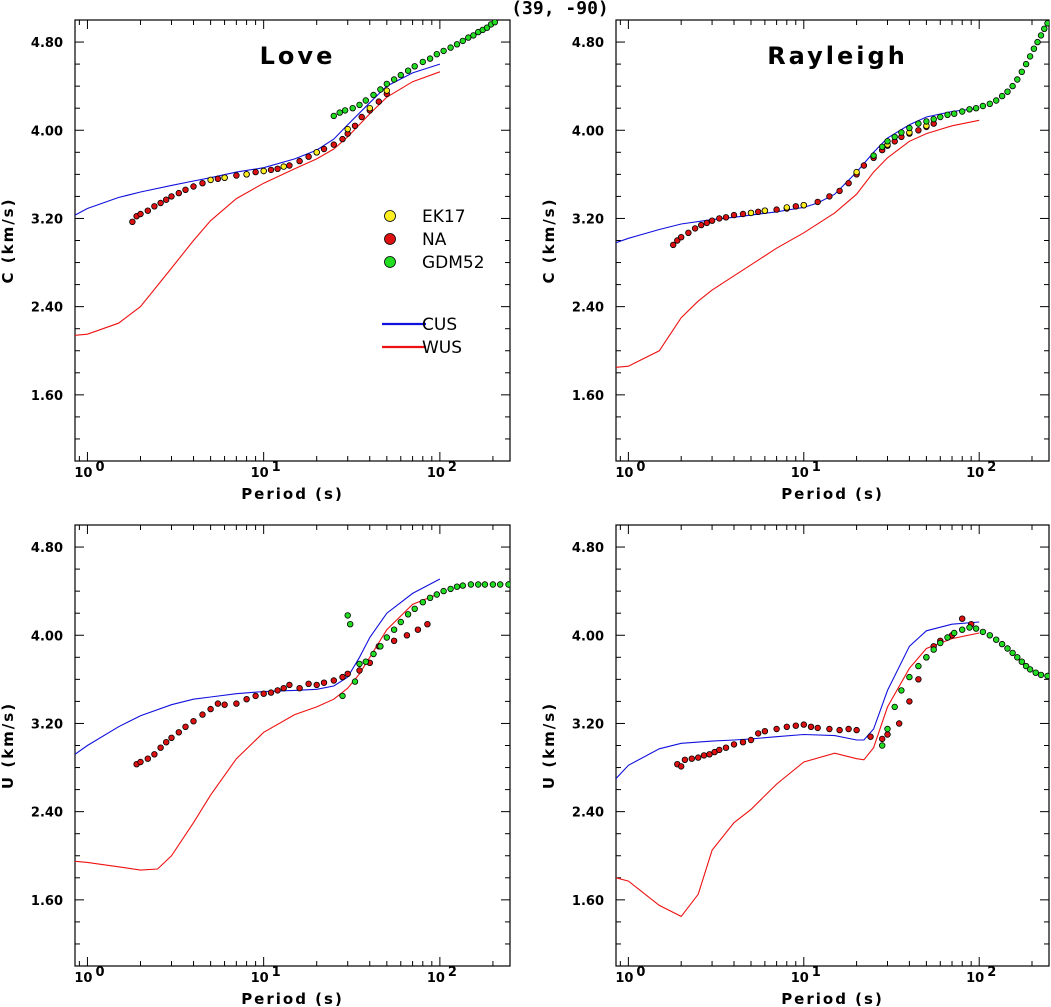 This screenshot has height=1007, width=1051. What do you see at coordinates (439, 325) in the screenshot?
I see `legend-label-cus: CUS` at bounding box center [439, 325].